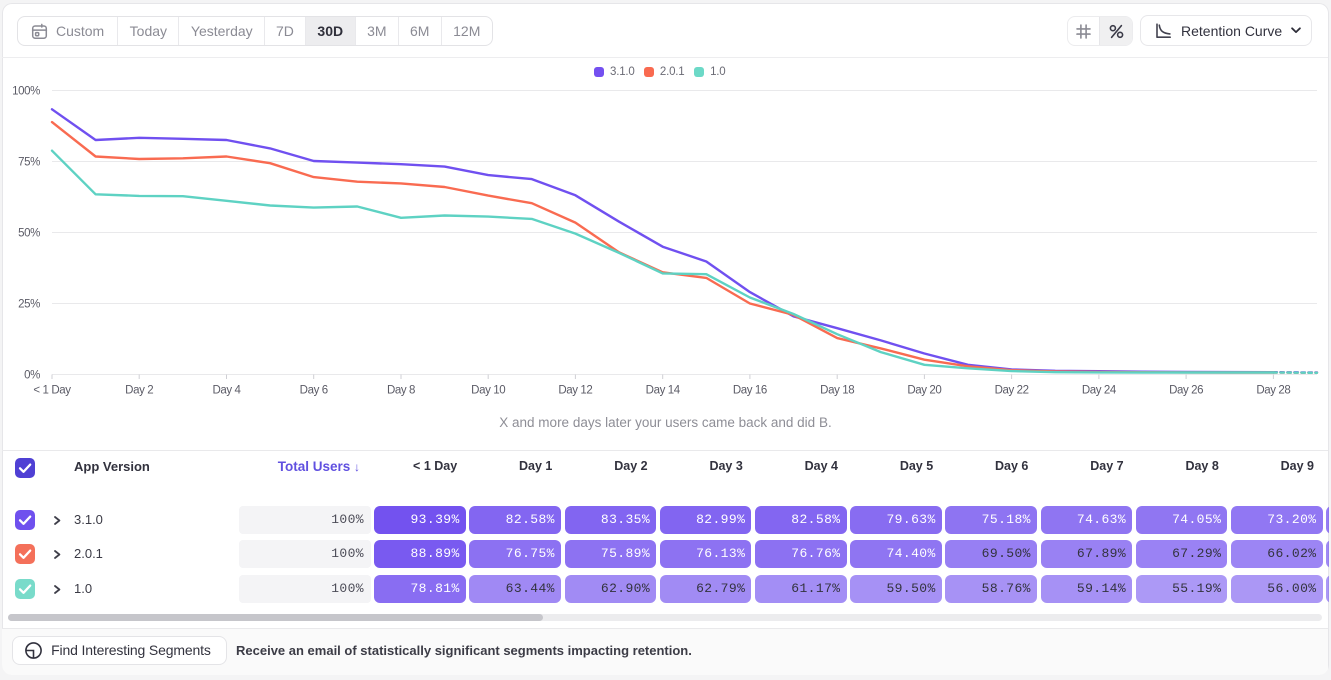 This screenshot has width=1331, height=680. Describe the element at coordinates (1273, 391) in the screenshot. I see `svg-text: Day 28` at that location.